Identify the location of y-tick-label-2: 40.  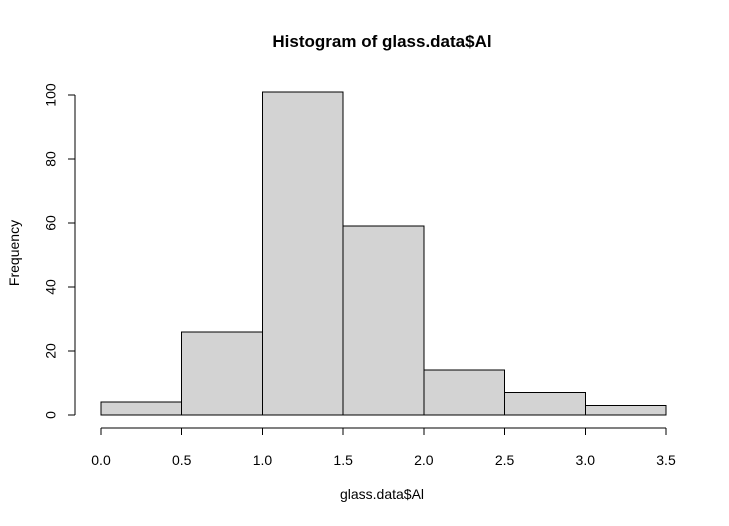
(51, 287).